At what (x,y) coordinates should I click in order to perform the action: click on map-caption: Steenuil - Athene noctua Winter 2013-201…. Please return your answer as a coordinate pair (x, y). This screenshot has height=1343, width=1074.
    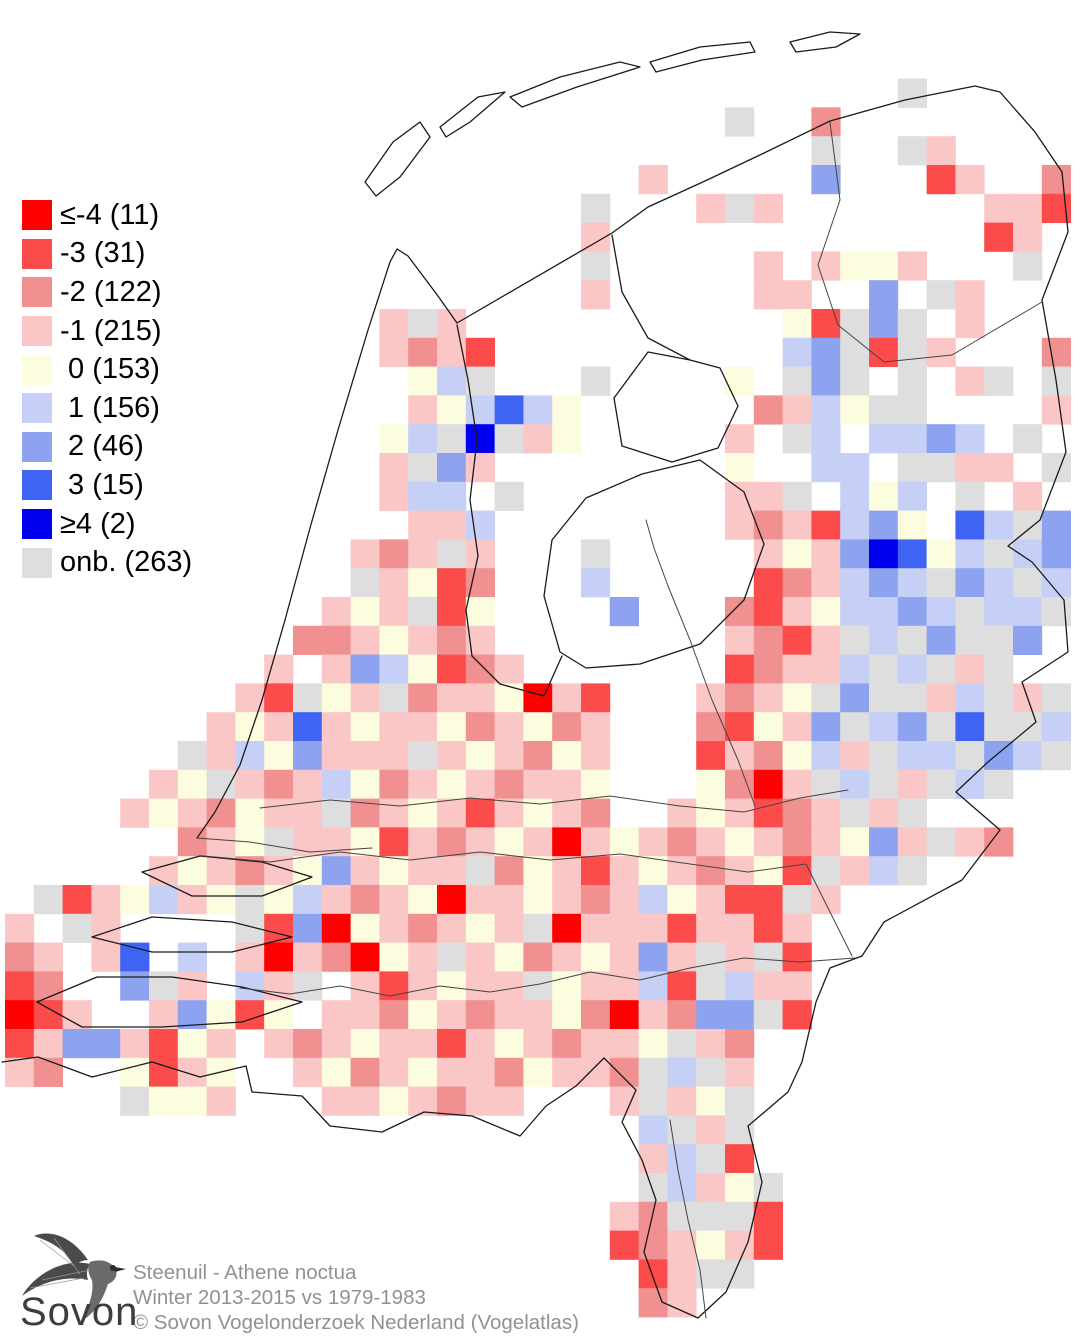
    Looking at the image, I should click on (356, 1297).